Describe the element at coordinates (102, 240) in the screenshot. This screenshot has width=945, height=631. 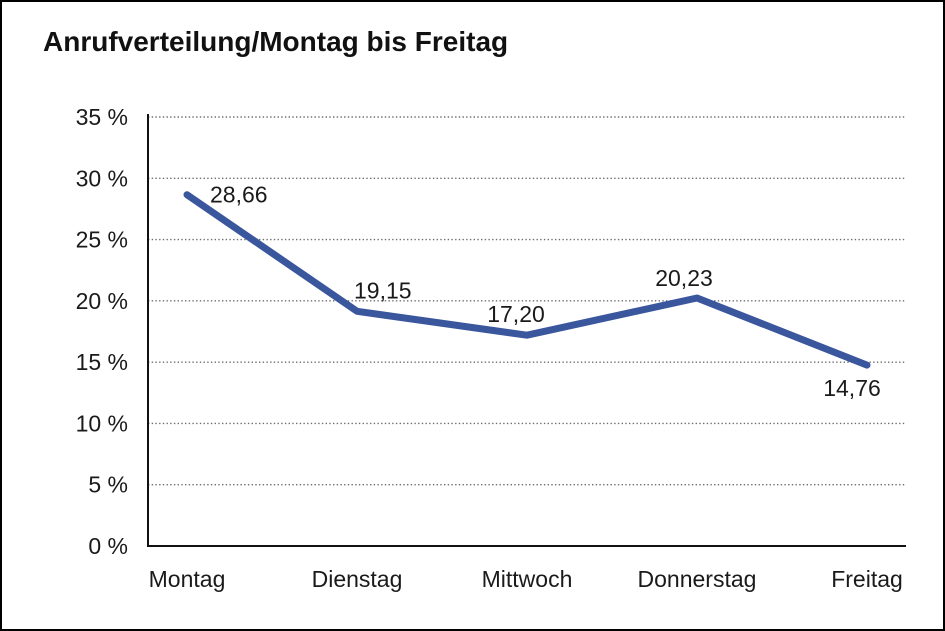
I see `y-tick-label: 25 %` at that location.